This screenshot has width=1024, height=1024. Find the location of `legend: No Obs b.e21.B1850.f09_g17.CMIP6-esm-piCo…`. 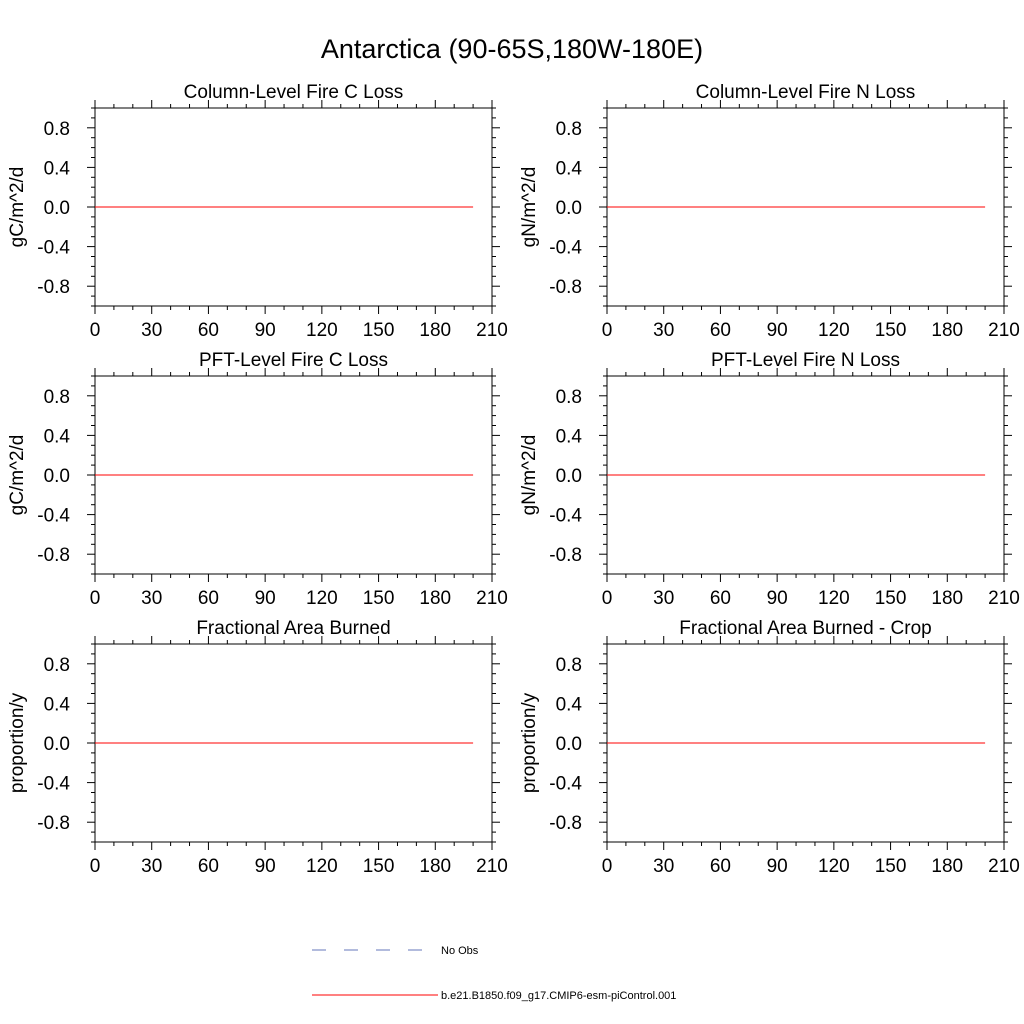

legend: No Obs b.e21.B1850.f09_g17.CMIP6-esm-piCo… is located at coordinates (494, 973).